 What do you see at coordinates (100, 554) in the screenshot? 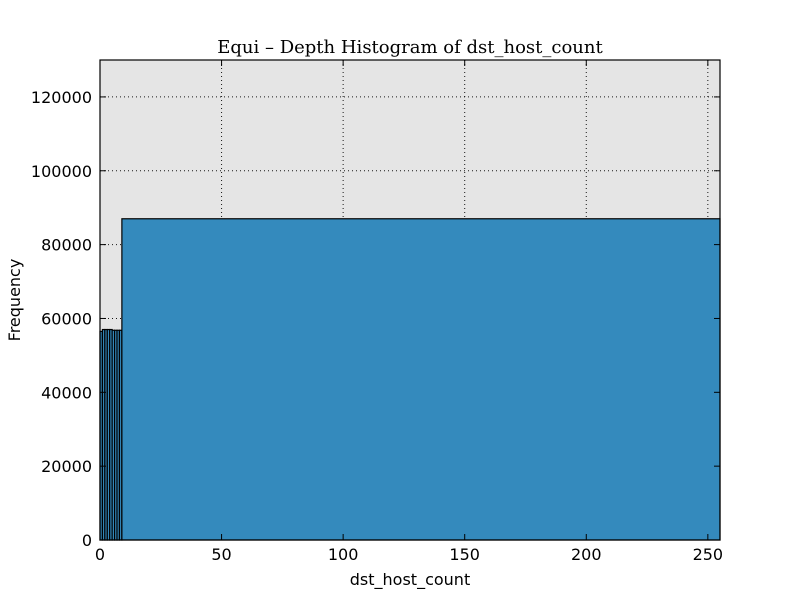
I see `x-tick-label: 0` at bounding box center [100, 554].